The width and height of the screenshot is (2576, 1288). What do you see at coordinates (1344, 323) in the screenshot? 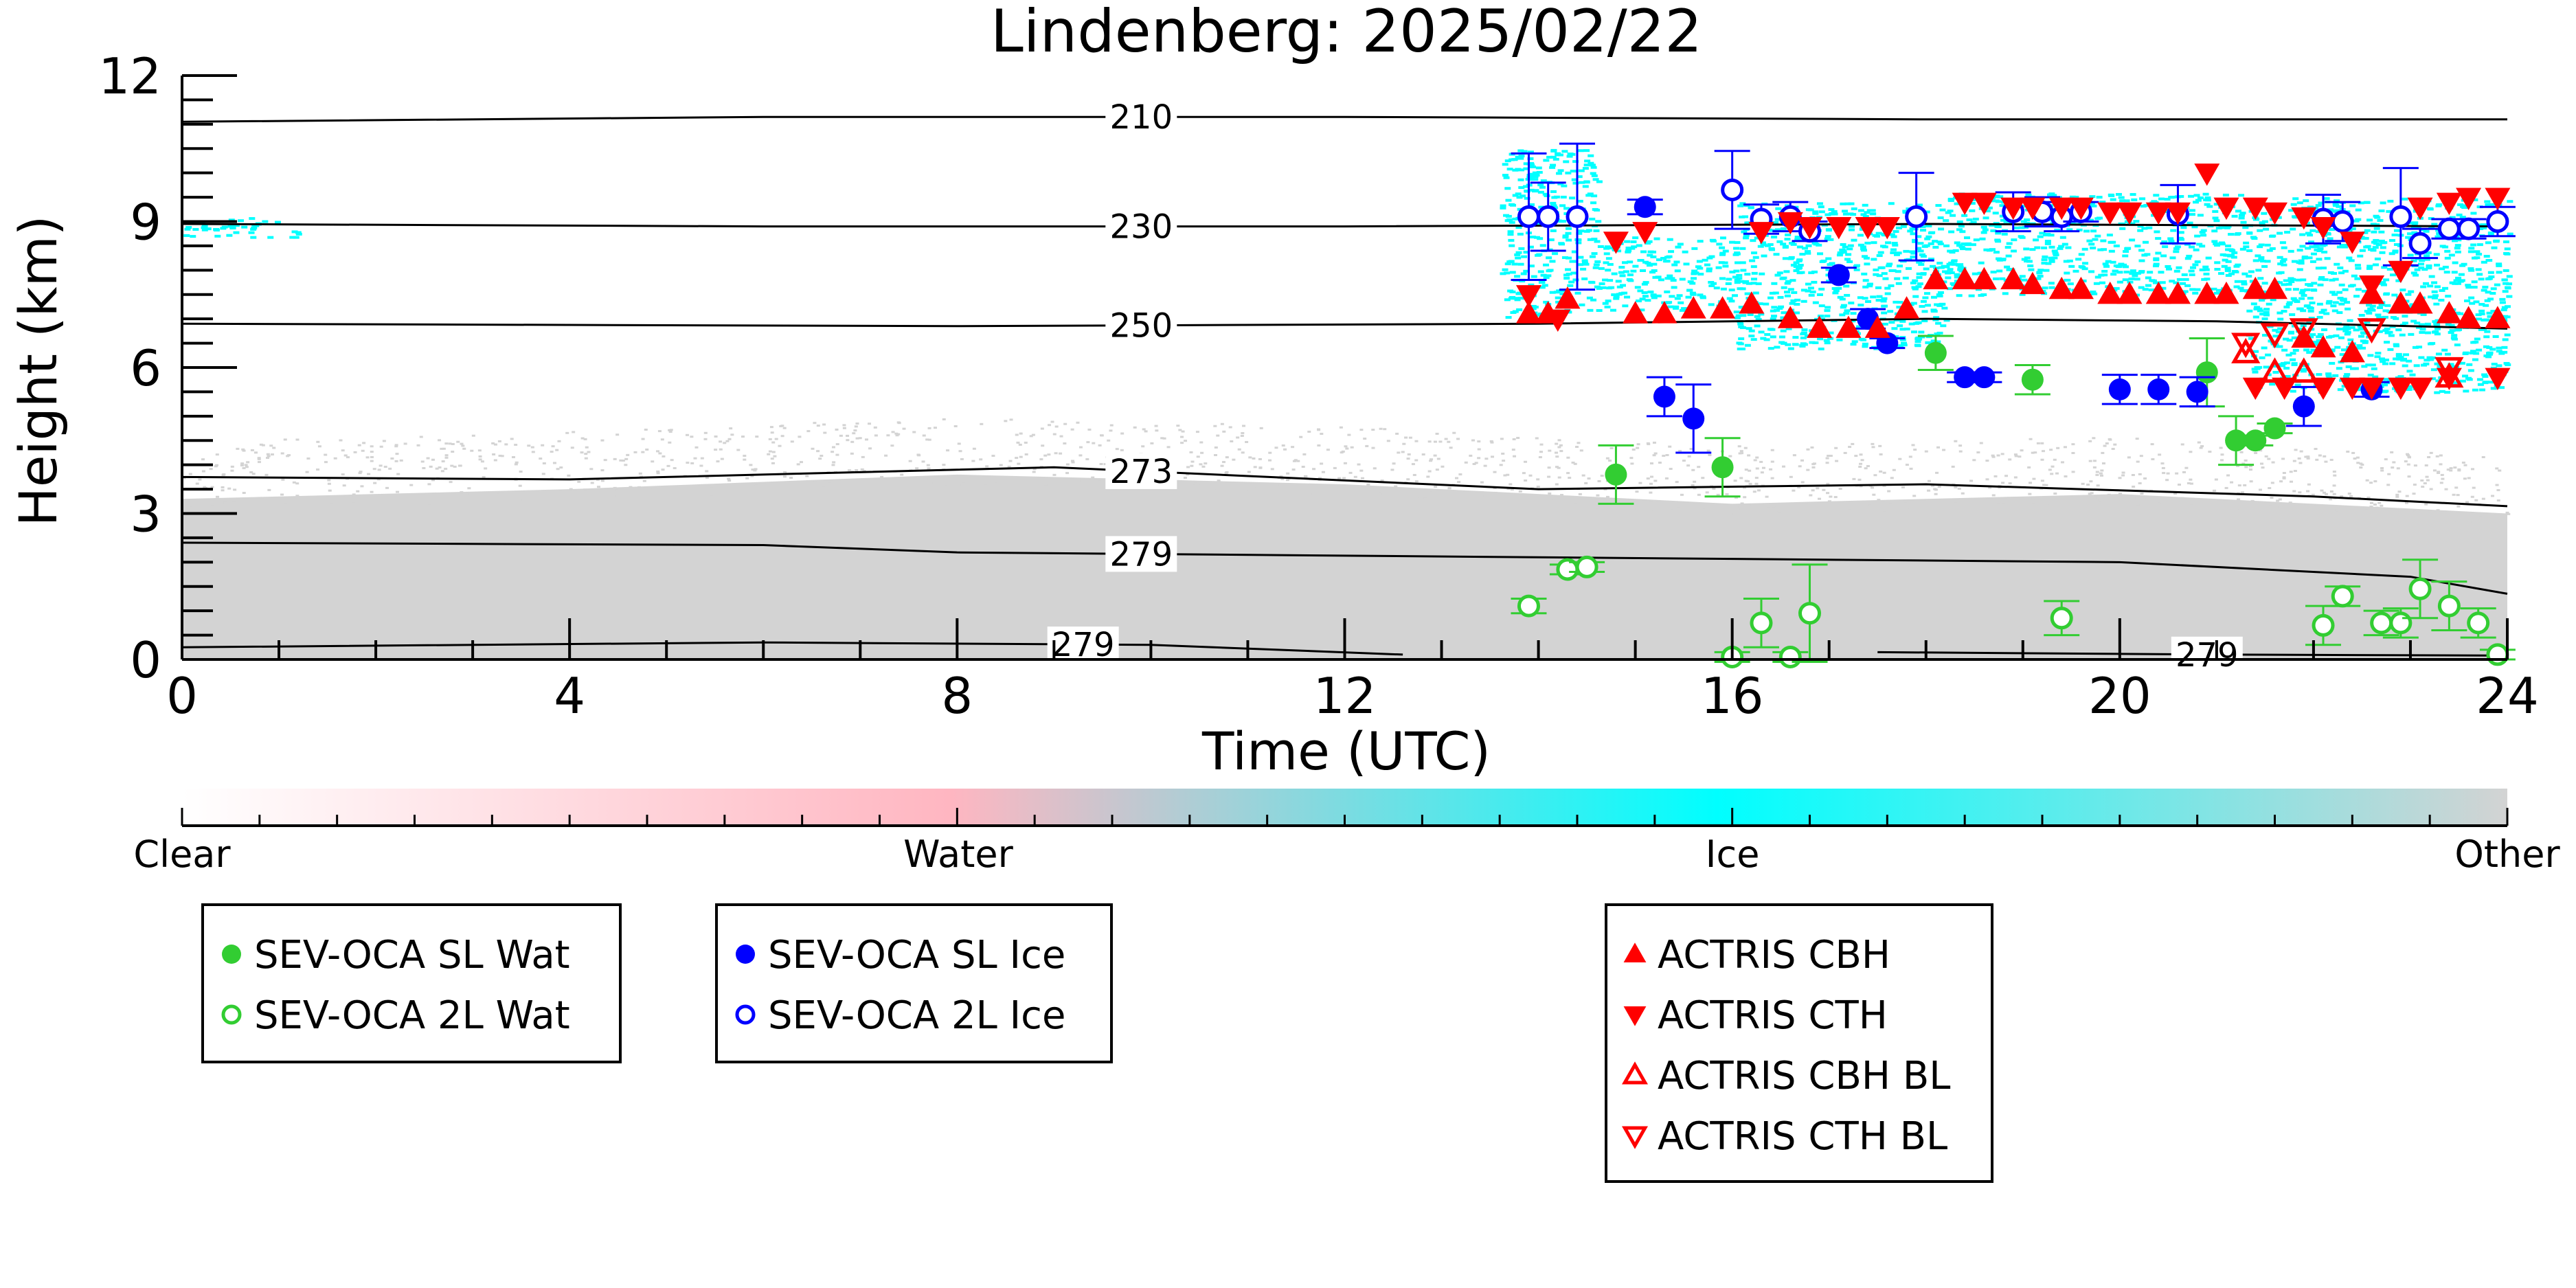
I see `contour-line` at bounding box center [1344, 323].